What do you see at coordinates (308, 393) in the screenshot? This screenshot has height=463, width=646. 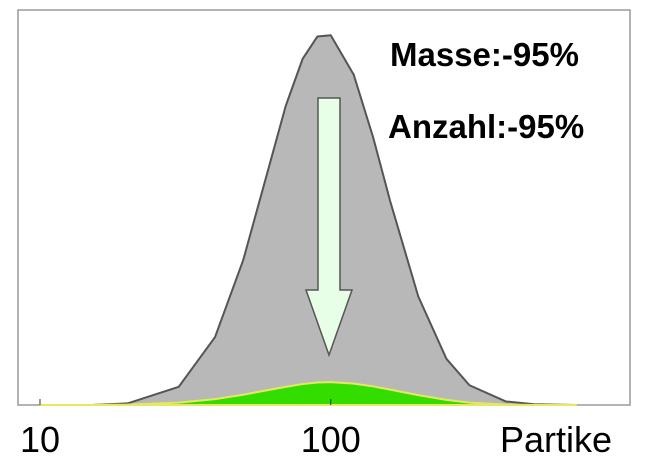 I see `area` at bounding box center [308, 393].